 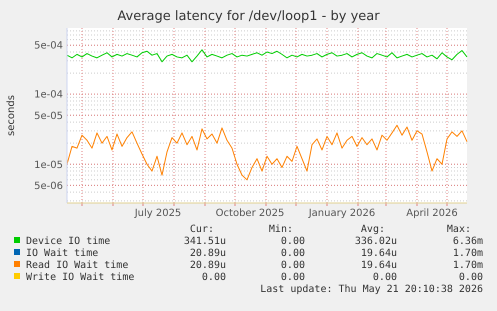 What do you see at coordinates (467, 241) in the screenshot?
I see `text: 6.36m` at bounding box center [467, 241].